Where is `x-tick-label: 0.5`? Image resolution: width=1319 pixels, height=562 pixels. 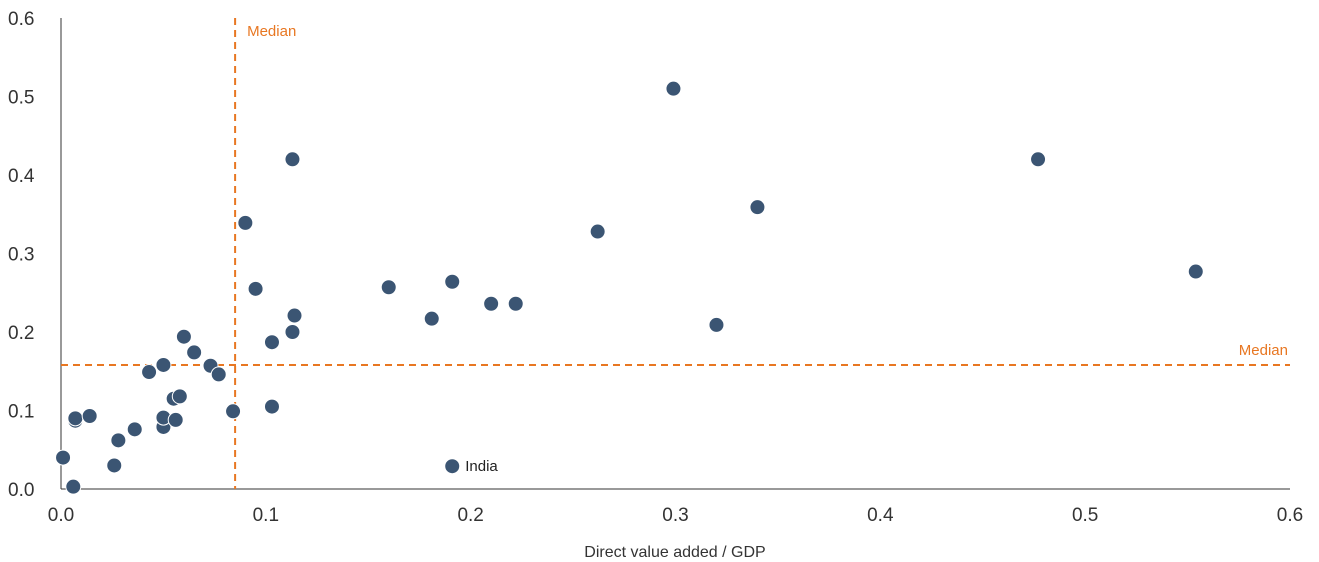
x-tick-label: 0.5 is located at coordinates (1085, 515).